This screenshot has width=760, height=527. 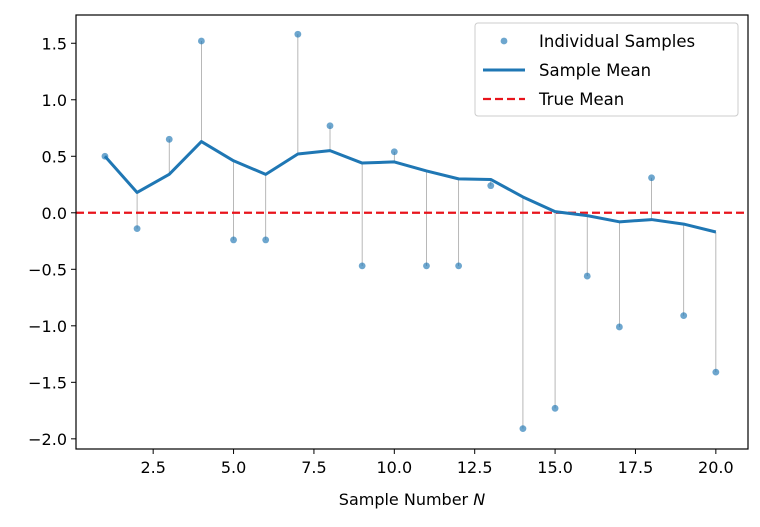 What do you see at coordinates (395, 467) in the screenshot?
I see `x-tick-label: 10.0` at bounding box center [395, 467].